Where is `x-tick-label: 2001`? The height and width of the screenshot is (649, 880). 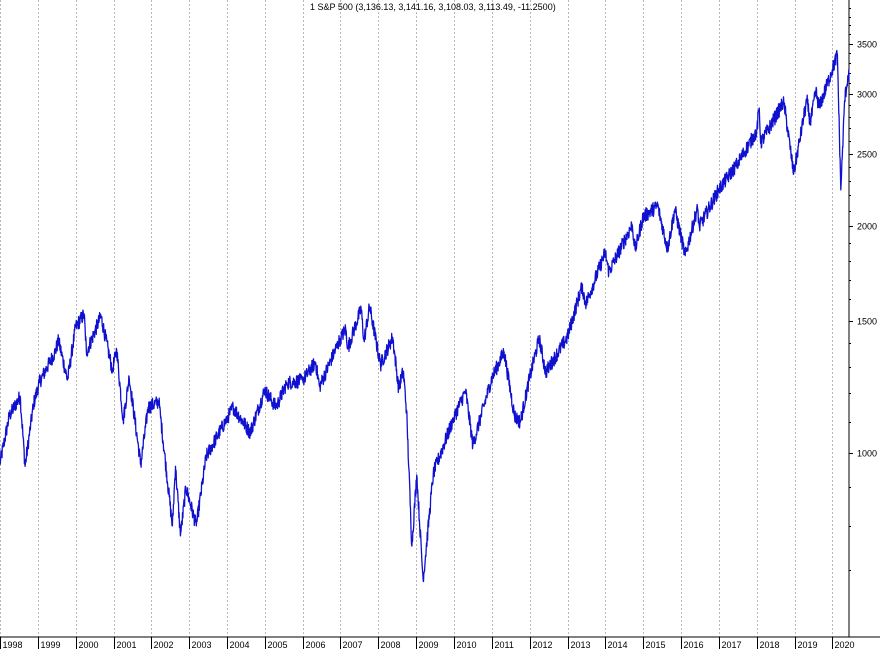 x-tick-label: 2001 is located at coordinates (127, 644).